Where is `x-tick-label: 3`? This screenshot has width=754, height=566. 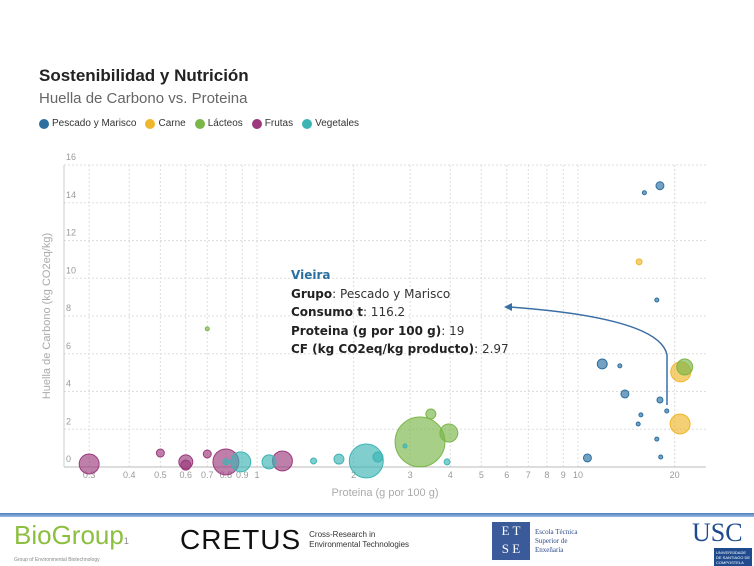
x-tick-label: 3 is located at coordinates (410, 475).